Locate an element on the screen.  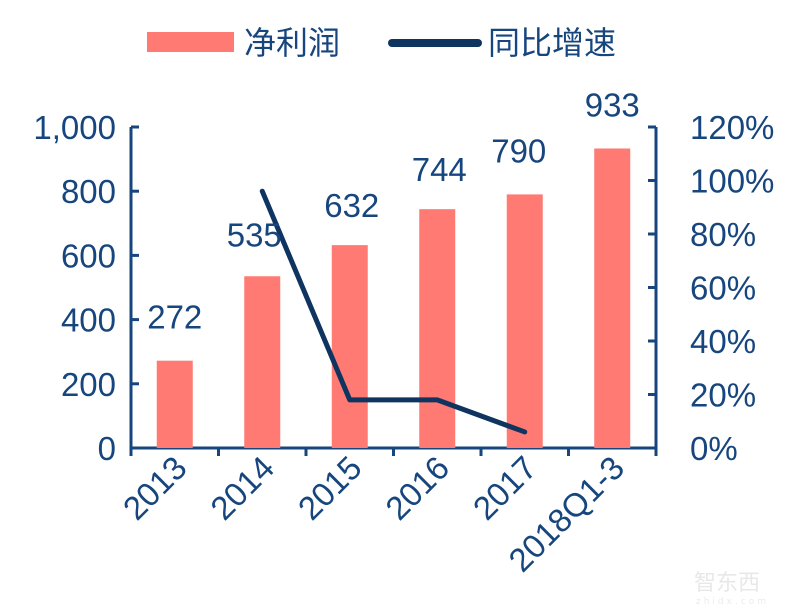
x-axis-category-label: 2013 is located at coordinates (155, 488).